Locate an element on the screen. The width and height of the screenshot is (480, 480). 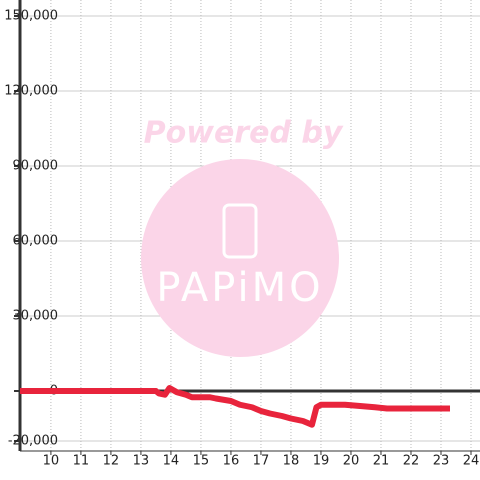
x-tick-label: 24 is located at coordinates (471, 461).